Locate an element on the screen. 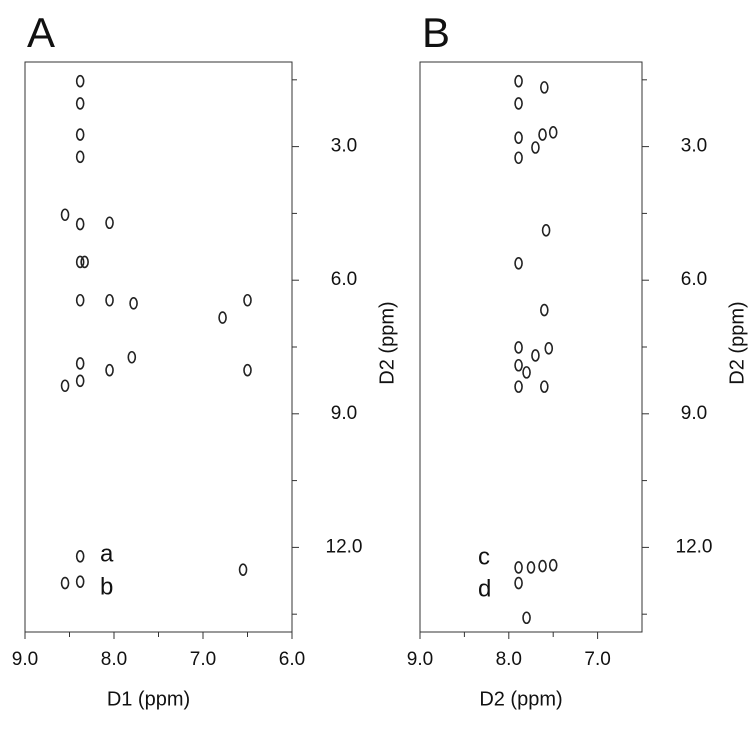  x-axis-label: D1 (ppm) is located at coordinates (148, 699).